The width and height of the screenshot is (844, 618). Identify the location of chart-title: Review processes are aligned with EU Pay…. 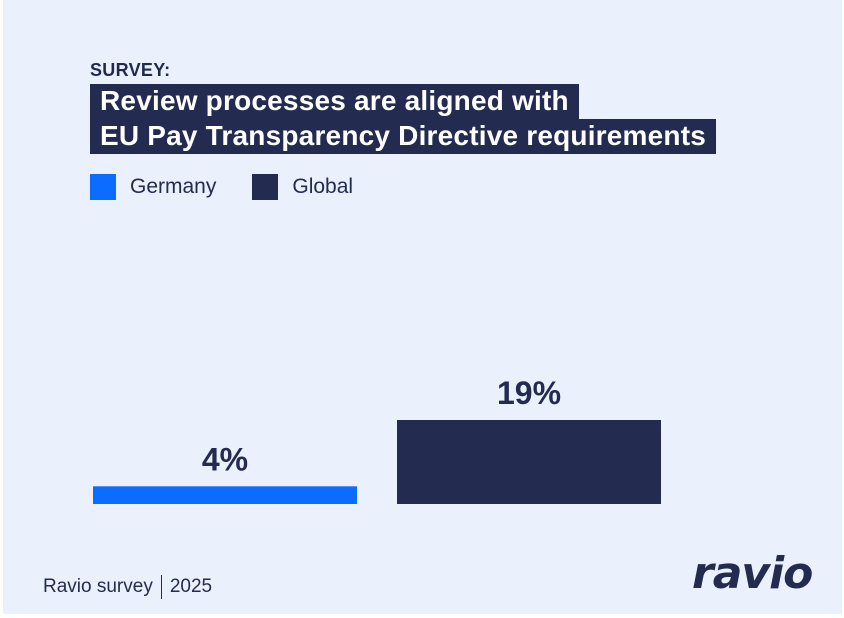
(403, 119).